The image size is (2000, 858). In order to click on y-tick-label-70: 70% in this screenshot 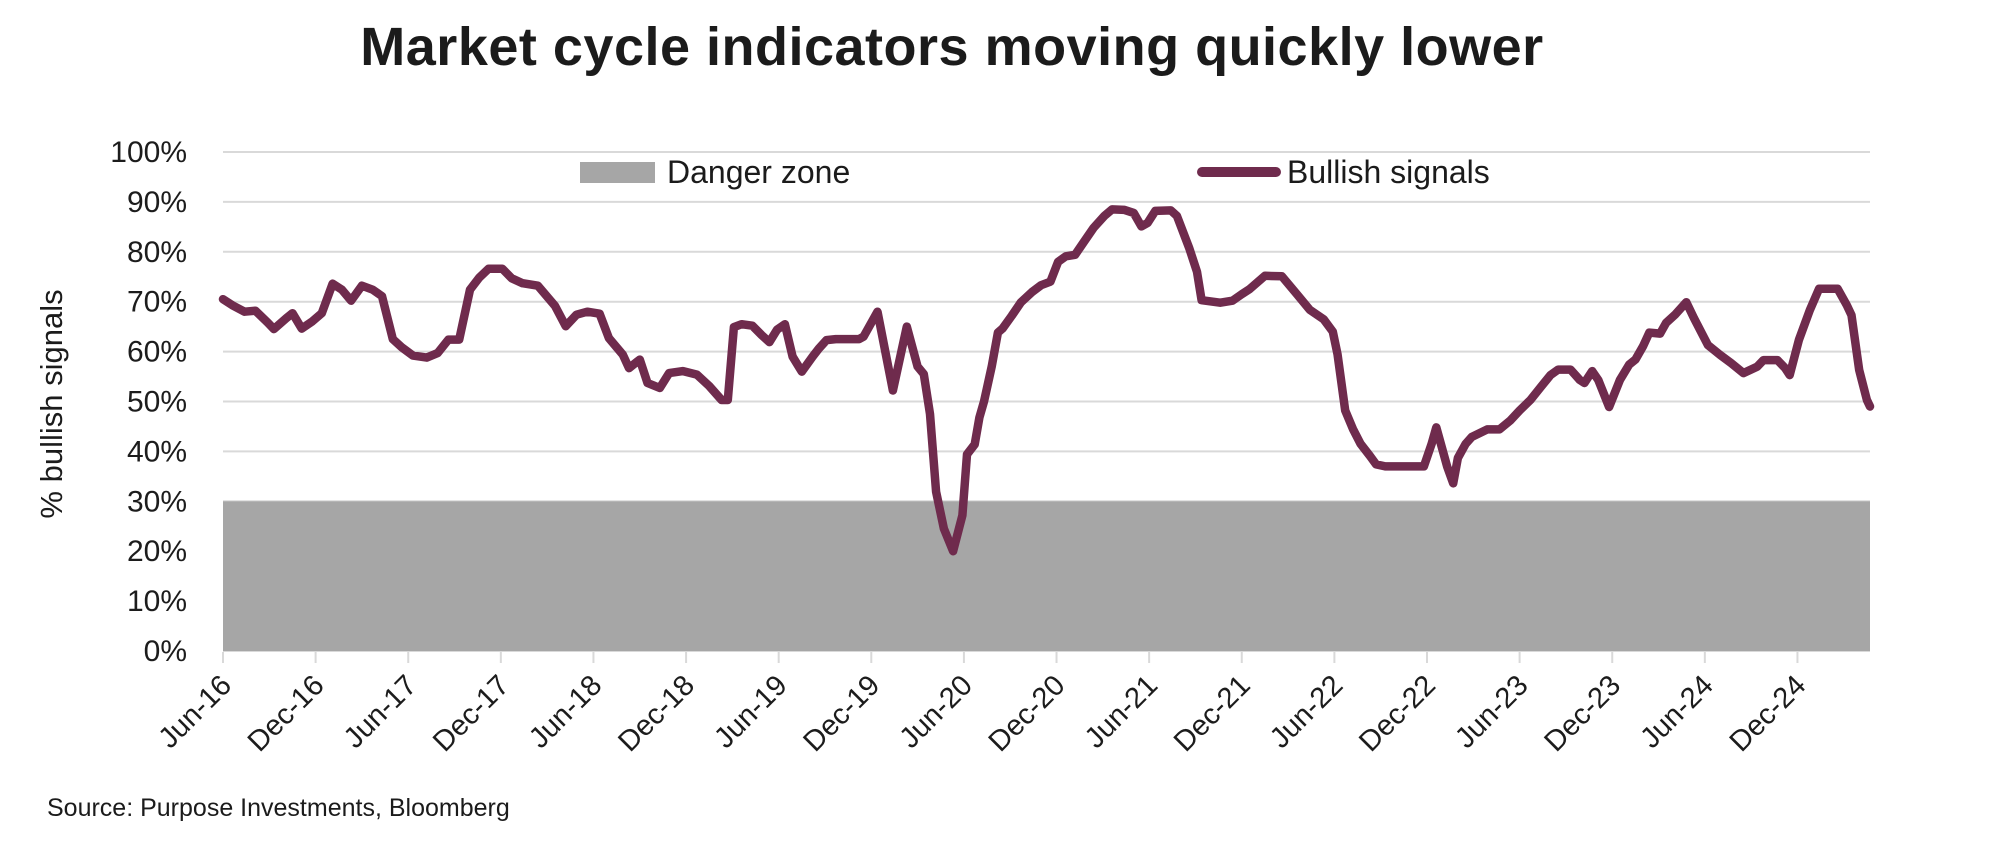, I will do `click(157, 302)`.